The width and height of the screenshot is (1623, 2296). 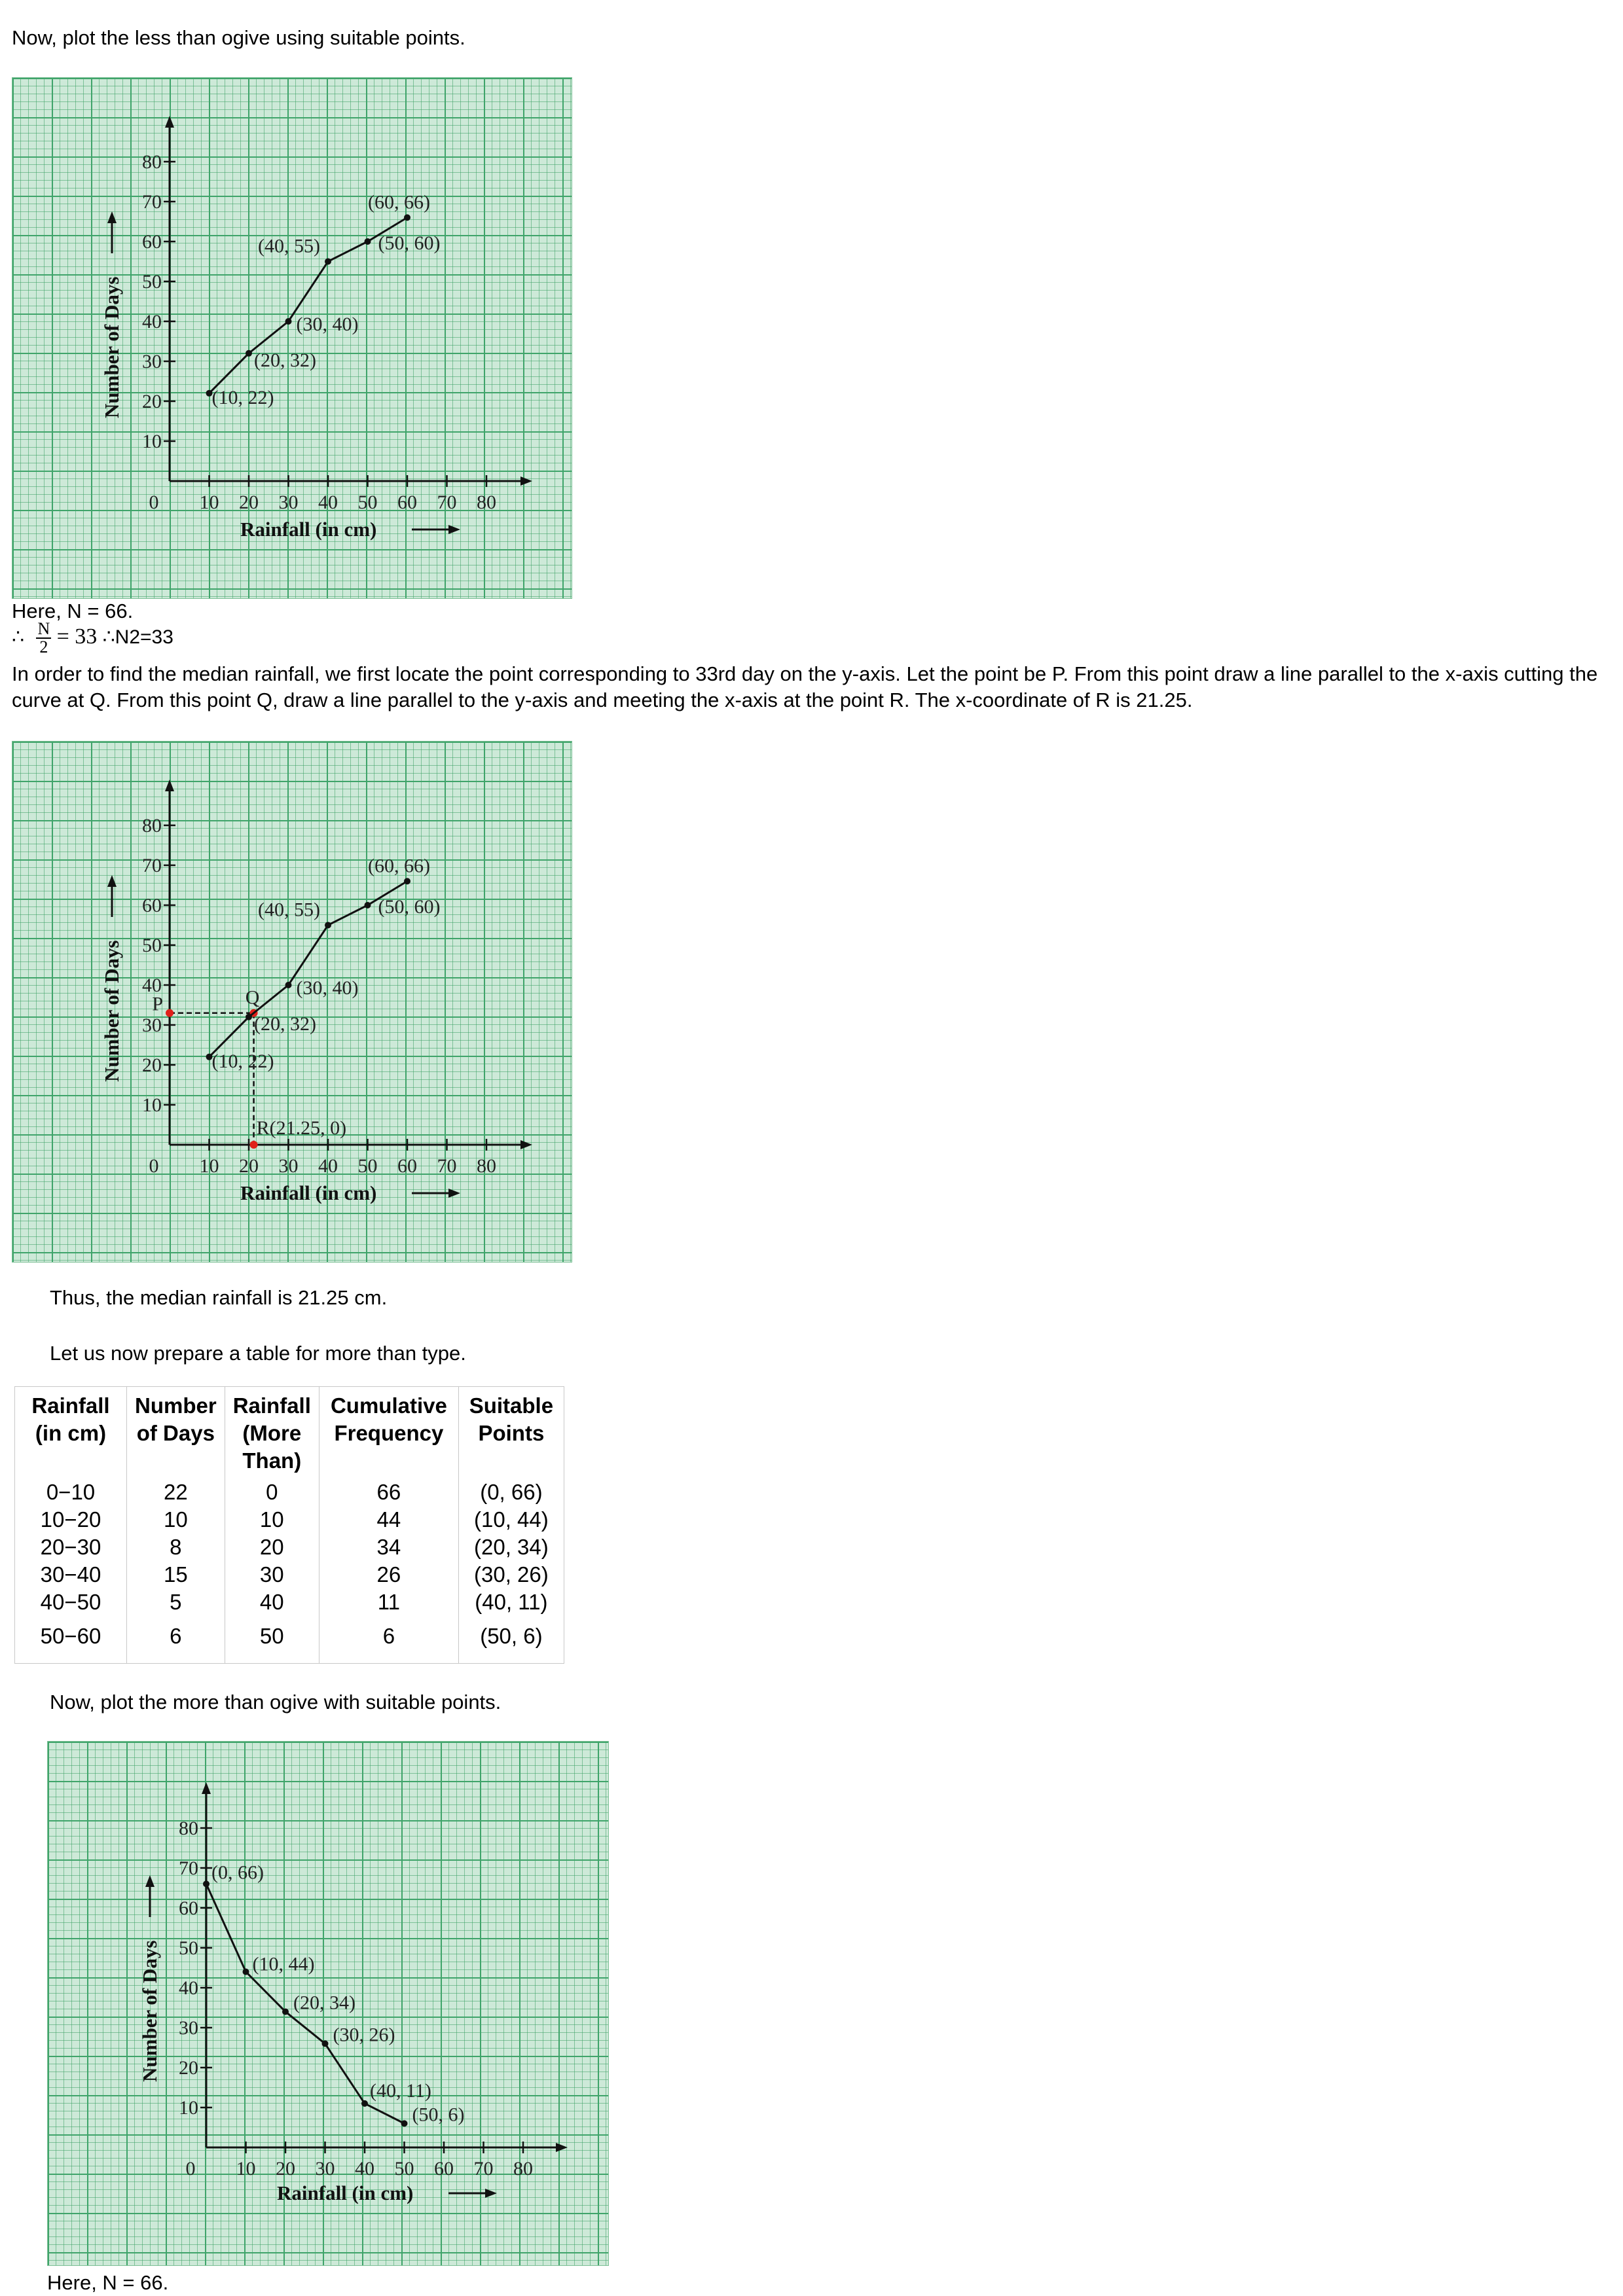 I want to click on header-cumulative: Cumulative Frequency, so click(x=388, y=1433).